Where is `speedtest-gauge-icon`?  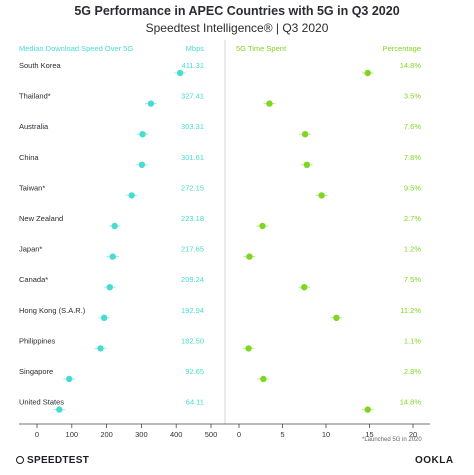
speedtest-gauge-icon is located at coordinates (20, 460).